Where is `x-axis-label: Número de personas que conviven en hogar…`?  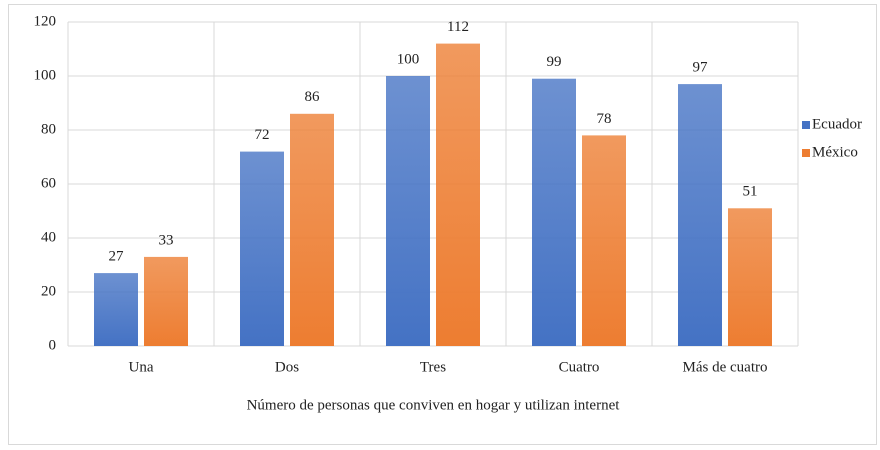
x-axis-label: Número de personas que conviven en hogar… is located at coordinates (434, 405).